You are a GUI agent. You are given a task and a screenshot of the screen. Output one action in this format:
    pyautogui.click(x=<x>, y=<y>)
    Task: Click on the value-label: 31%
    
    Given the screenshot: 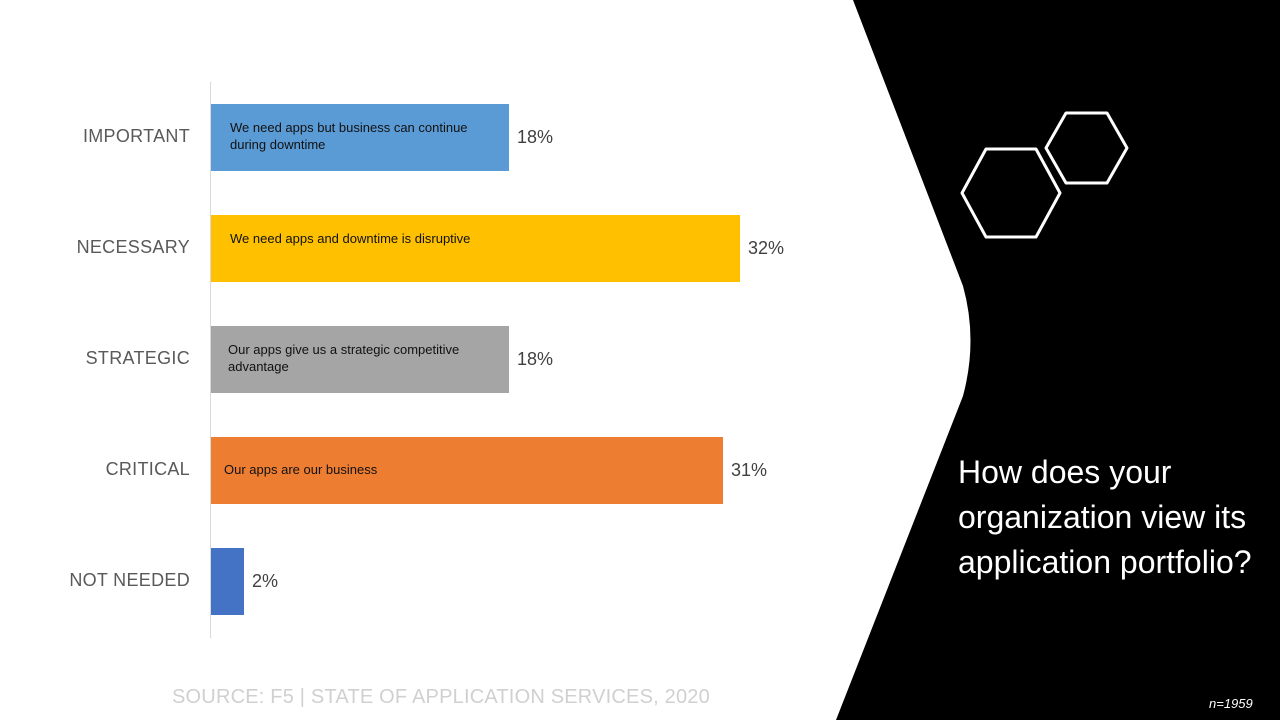 What is the action you would take?
    pyautogui.click(x=749, y=470)
    